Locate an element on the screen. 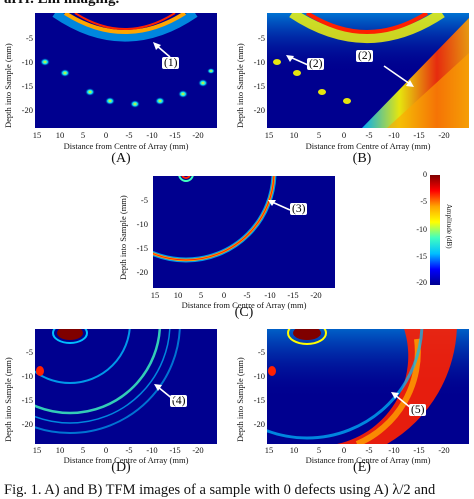 This screenshot has width=474, height=499. annotation-2b: (2) is located at coordinates (365, 56).